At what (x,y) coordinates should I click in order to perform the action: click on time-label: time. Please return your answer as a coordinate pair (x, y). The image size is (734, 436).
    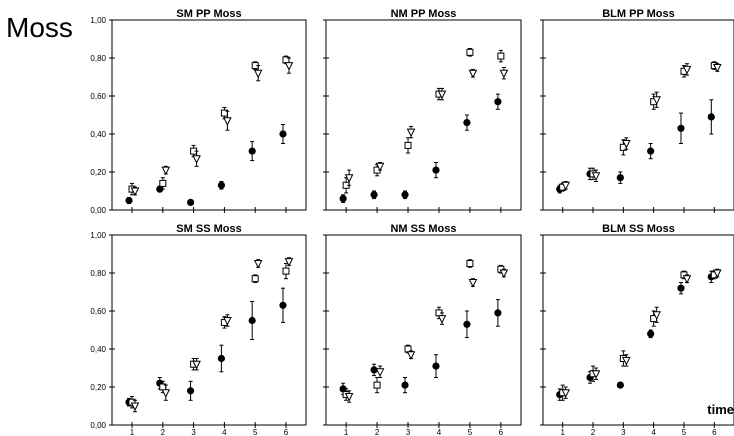
    Looking at the image, I should click on (720, 409).